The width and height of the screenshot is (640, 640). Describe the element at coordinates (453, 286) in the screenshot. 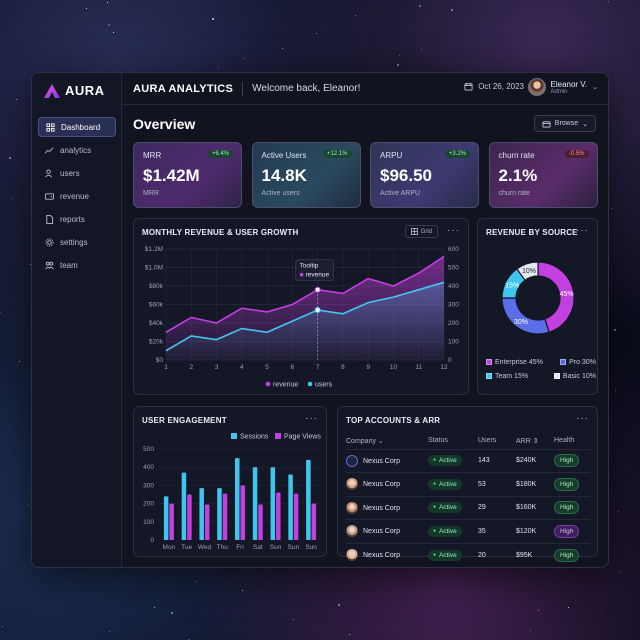

I see `y2-tick-label: 400` at that location.